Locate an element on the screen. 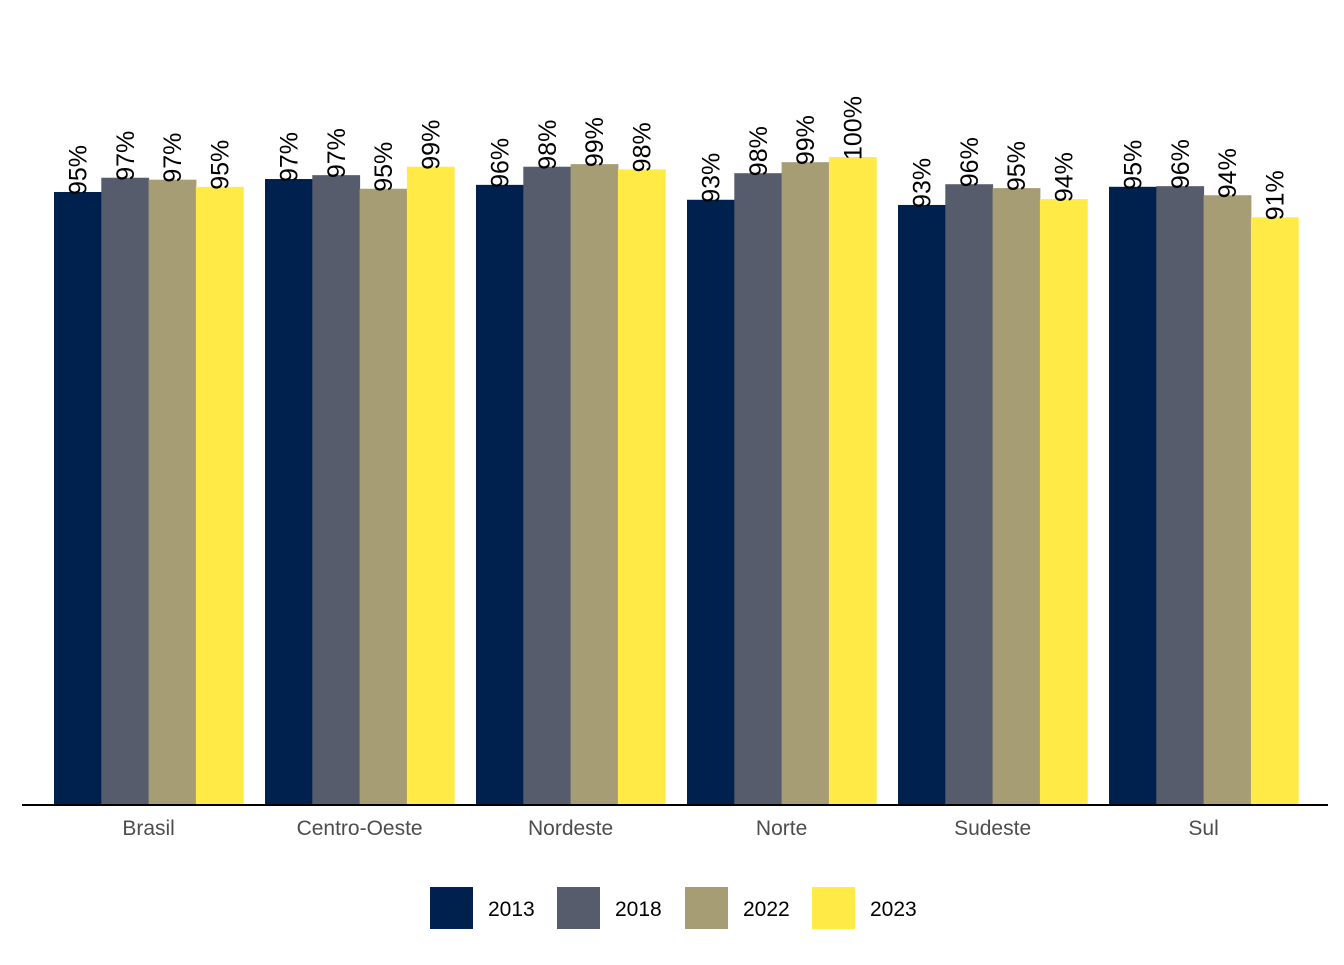 This screenshot has width=1344, height=965. bar-2018-sul is located at coordinates (1180, 495).